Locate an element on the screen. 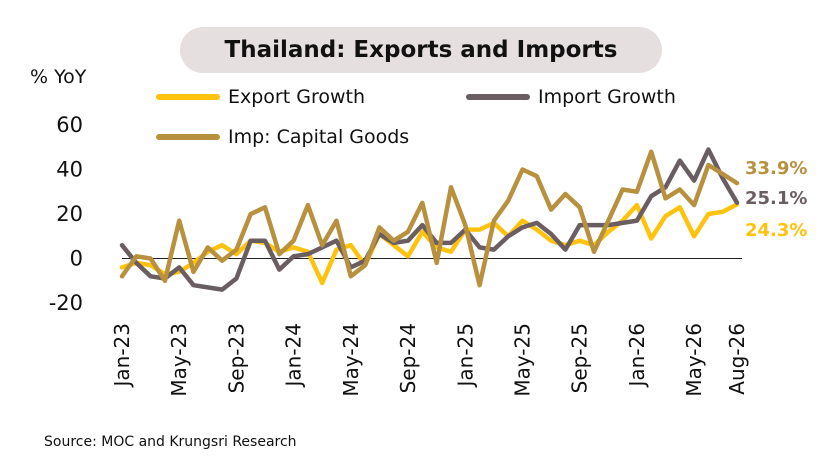  x-tick-label: Jan-26 is located at coordinates (637, 356).